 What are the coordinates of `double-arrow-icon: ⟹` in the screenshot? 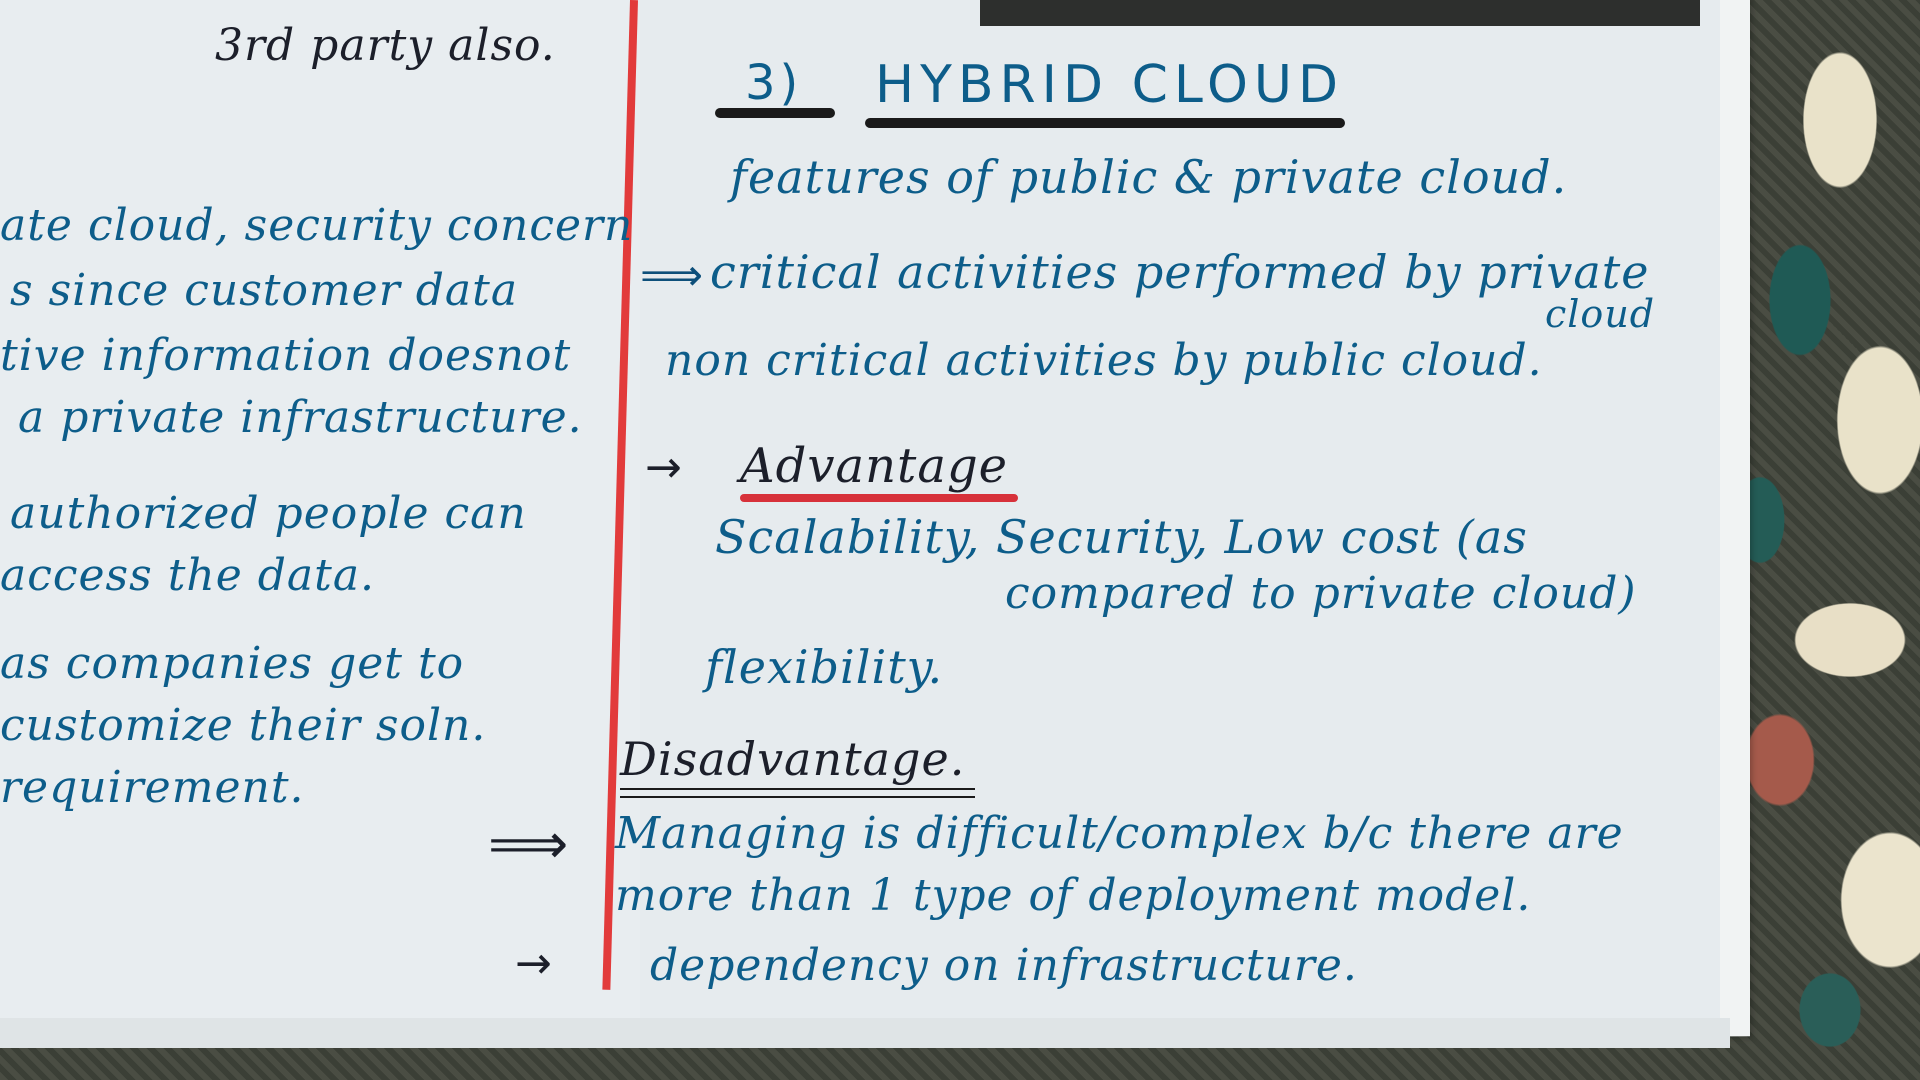 It's located at (672, 275).